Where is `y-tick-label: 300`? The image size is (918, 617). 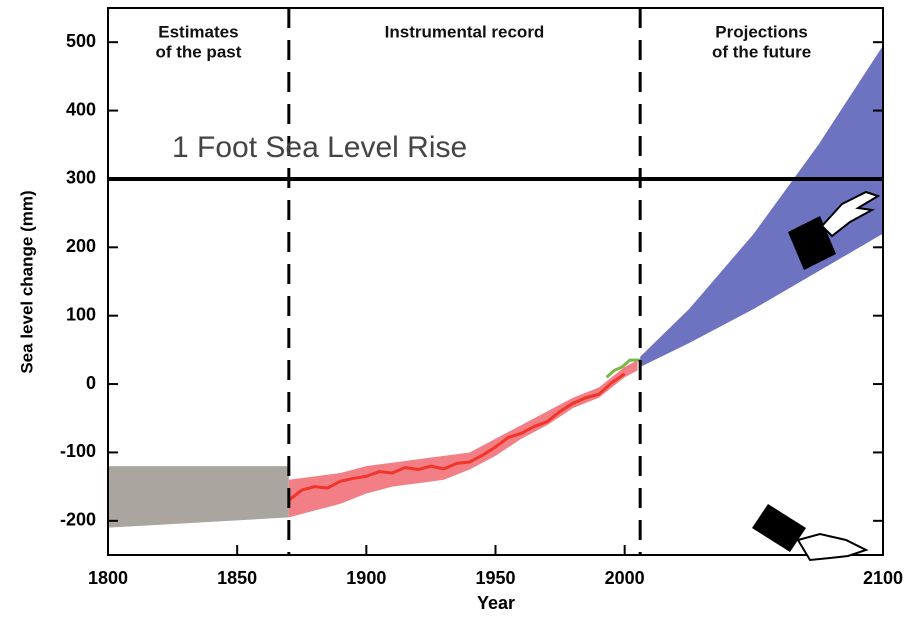 y-tick-label: 300 is located at coordinates (81, 178).